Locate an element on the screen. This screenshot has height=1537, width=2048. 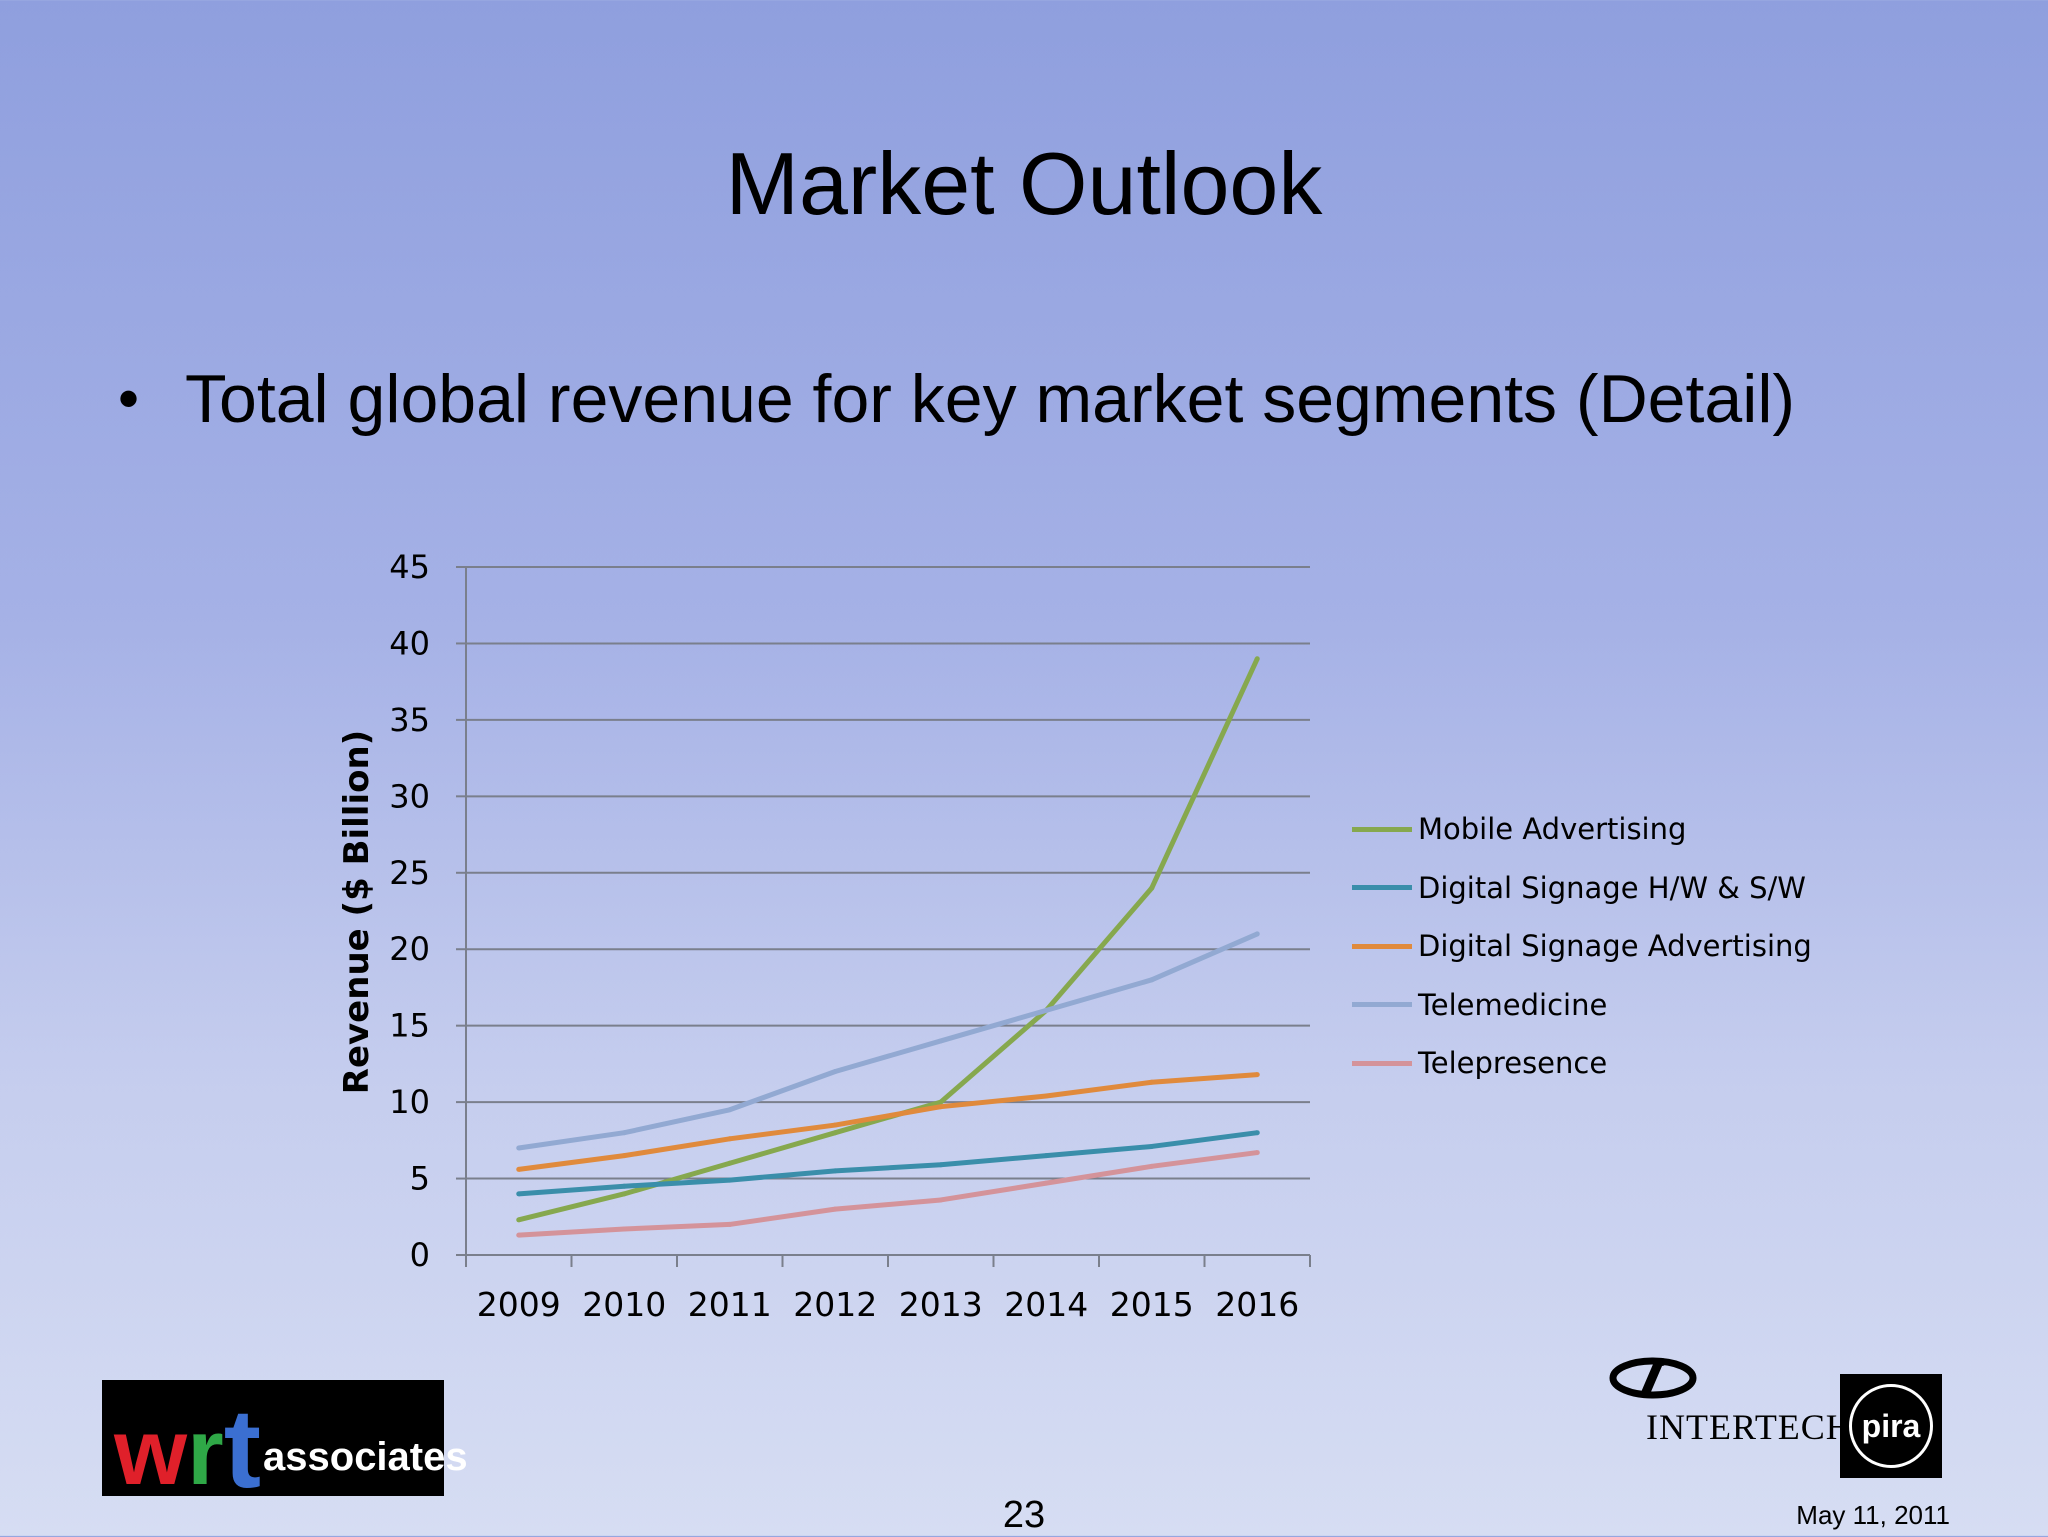
y-tick-label: 5 is located at coordinates (420, 1179).